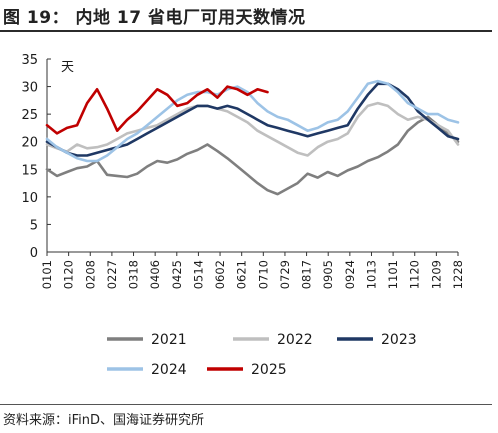 This screenshot has width=498, height=433. I want to click on x-tick-label: 0621, so click(242, 274).